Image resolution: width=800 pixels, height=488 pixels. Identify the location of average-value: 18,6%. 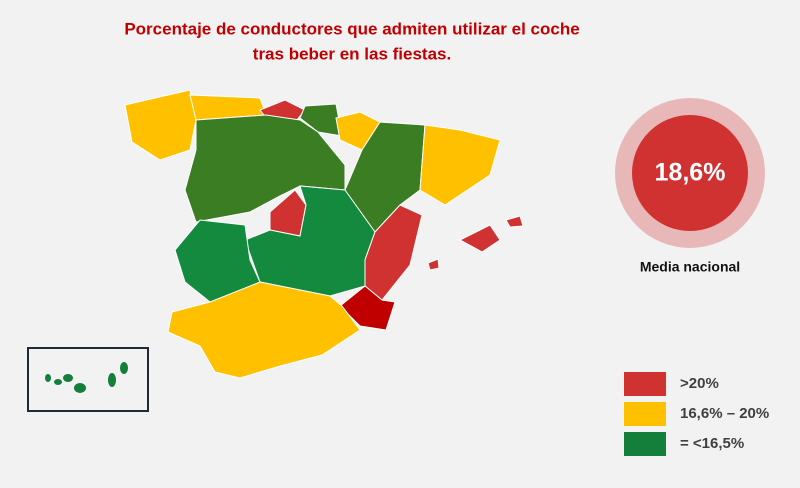
(690, 173).